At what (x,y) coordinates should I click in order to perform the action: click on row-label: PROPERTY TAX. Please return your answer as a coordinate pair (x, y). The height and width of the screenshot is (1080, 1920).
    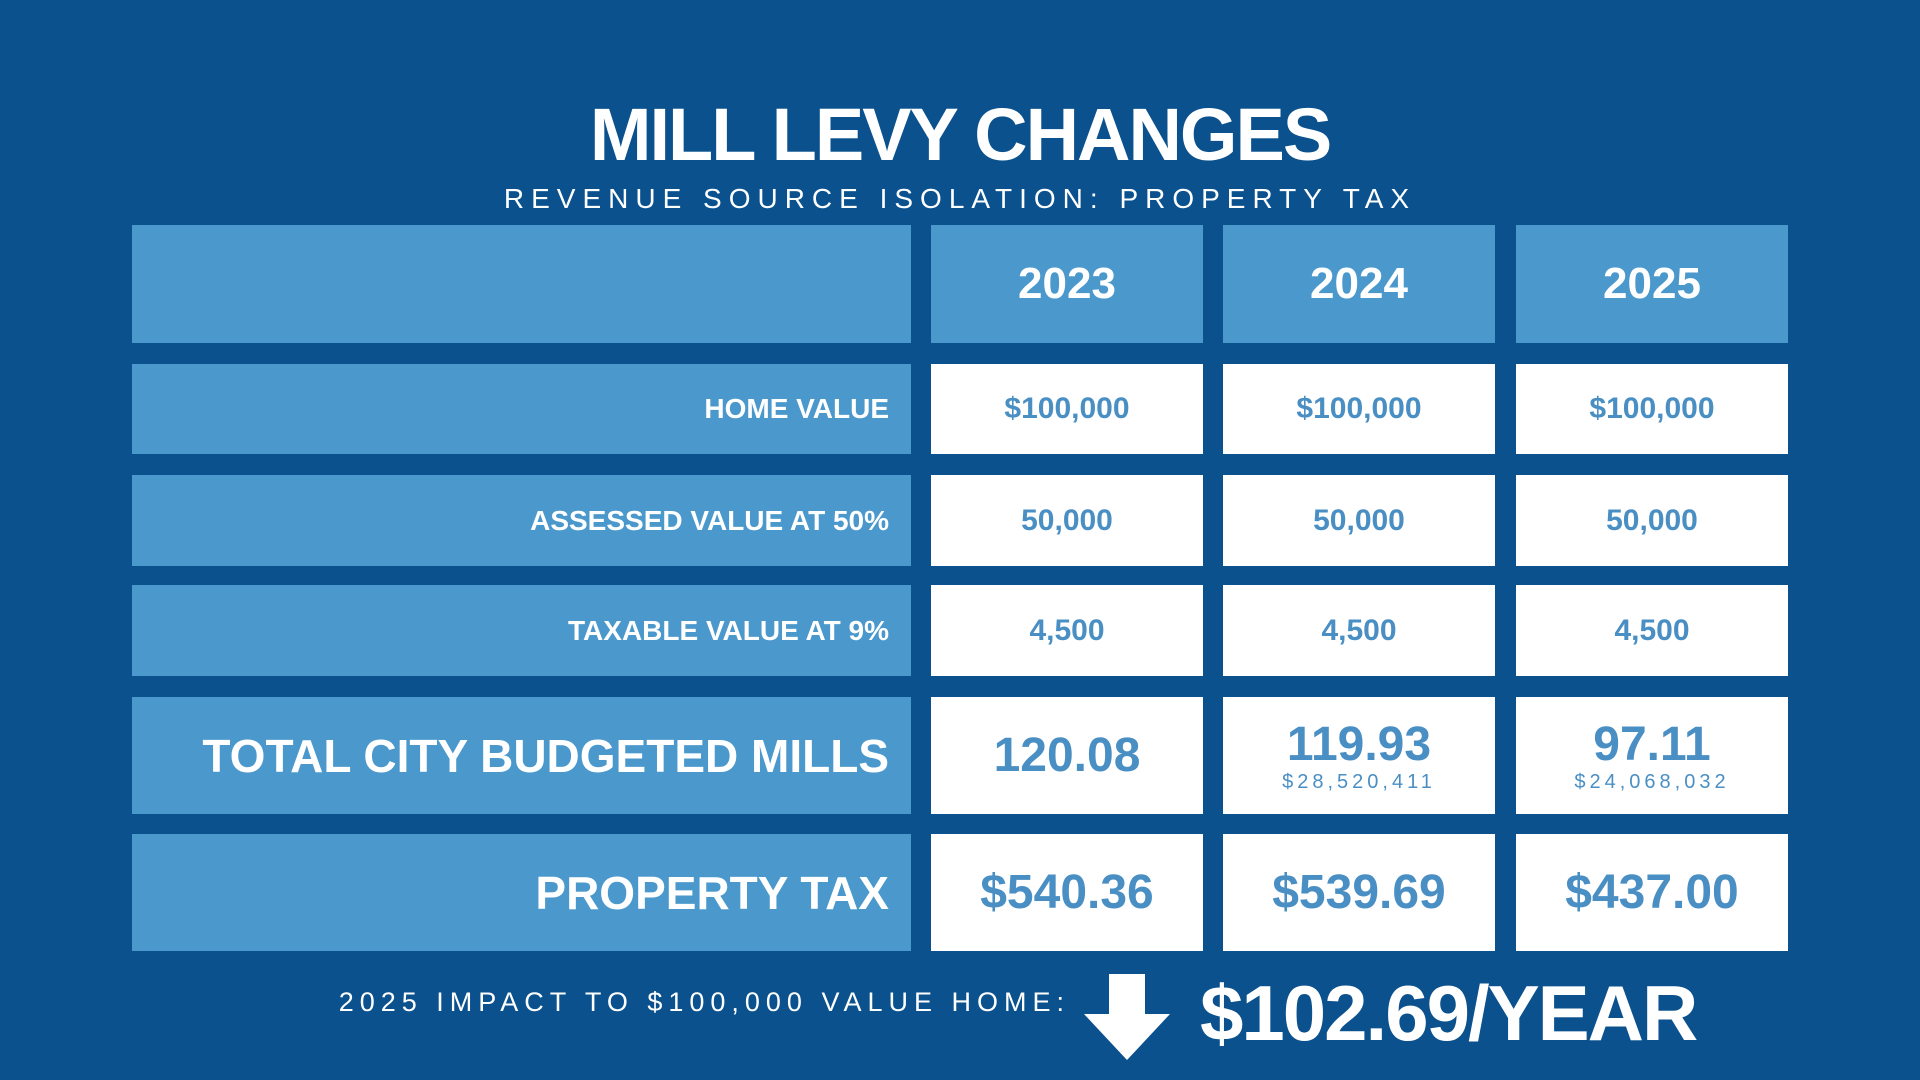
    Looking at the image, I should click on (521, 892).